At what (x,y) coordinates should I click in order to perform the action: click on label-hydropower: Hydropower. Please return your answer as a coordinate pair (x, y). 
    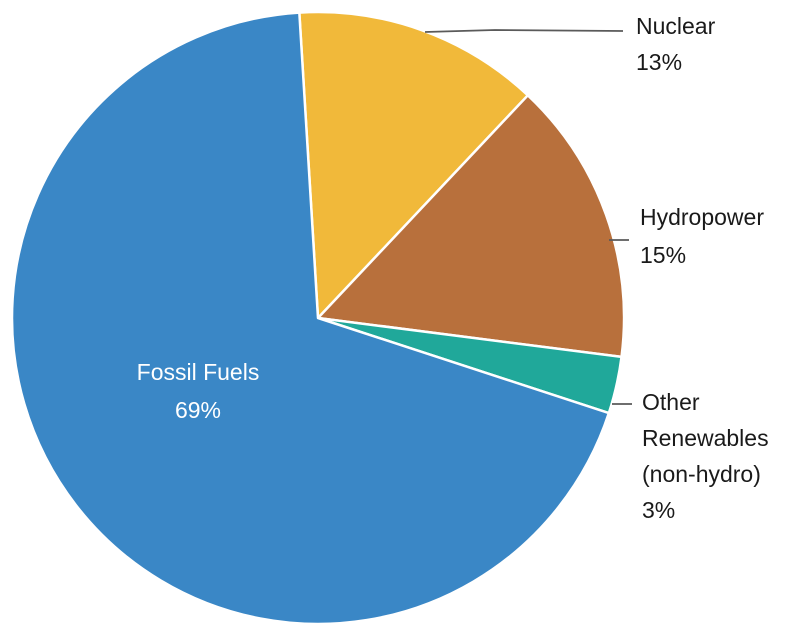
    Looking at the image, I should click on (702, 217).